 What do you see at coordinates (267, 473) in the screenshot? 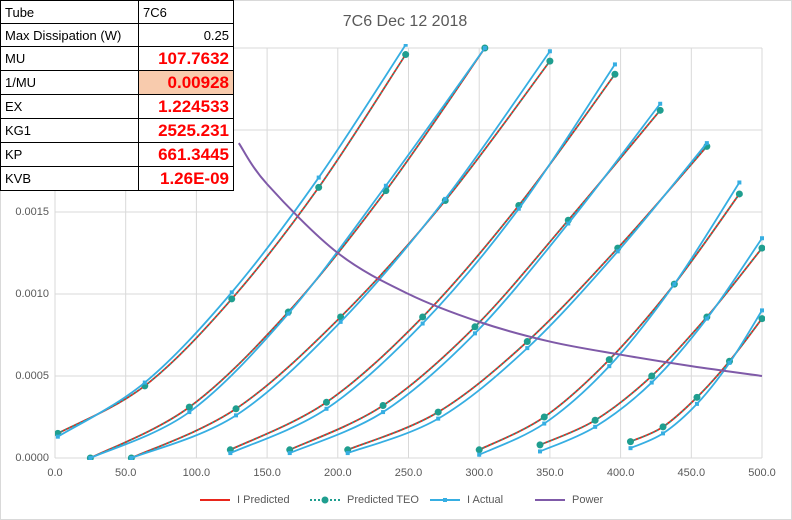
I see `x-tick-label: 150.0` at bounding box center [267, 473].